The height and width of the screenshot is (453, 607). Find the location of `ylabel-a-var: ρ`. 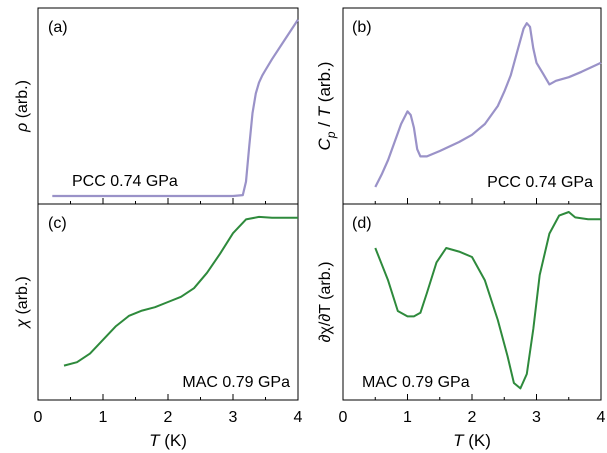

ylabel-a-var: ρ is located at coordinates (22, 128).